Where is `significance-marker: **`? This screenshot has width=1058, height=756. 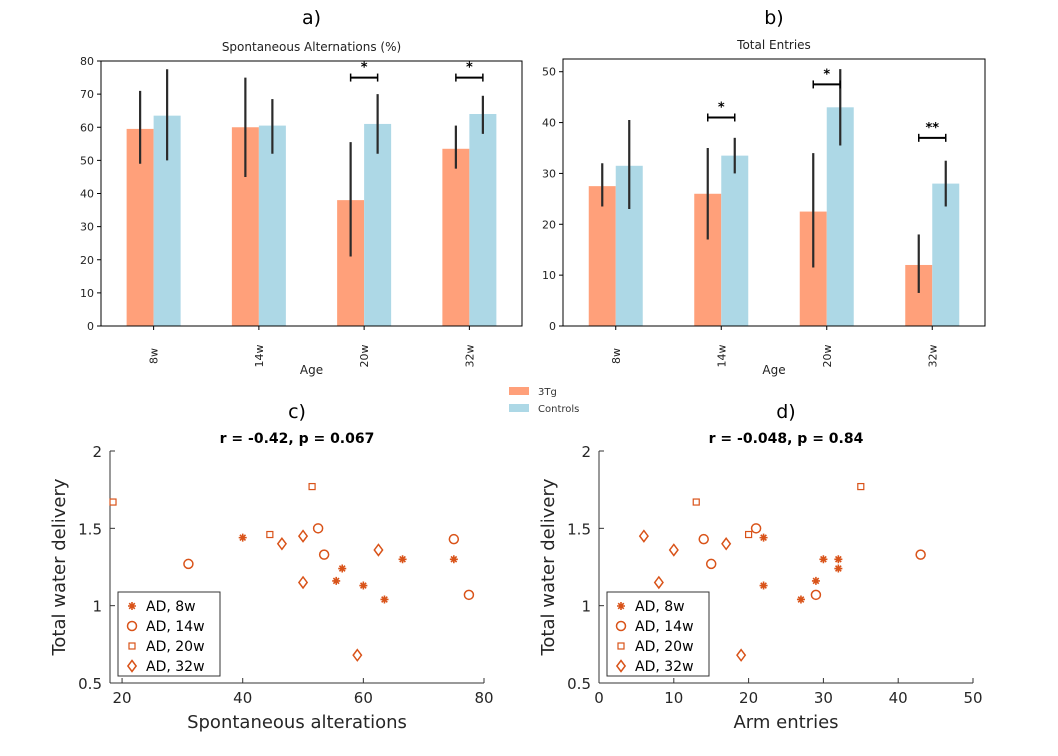 significance-marker: ** is located at coordinates (932, 128).